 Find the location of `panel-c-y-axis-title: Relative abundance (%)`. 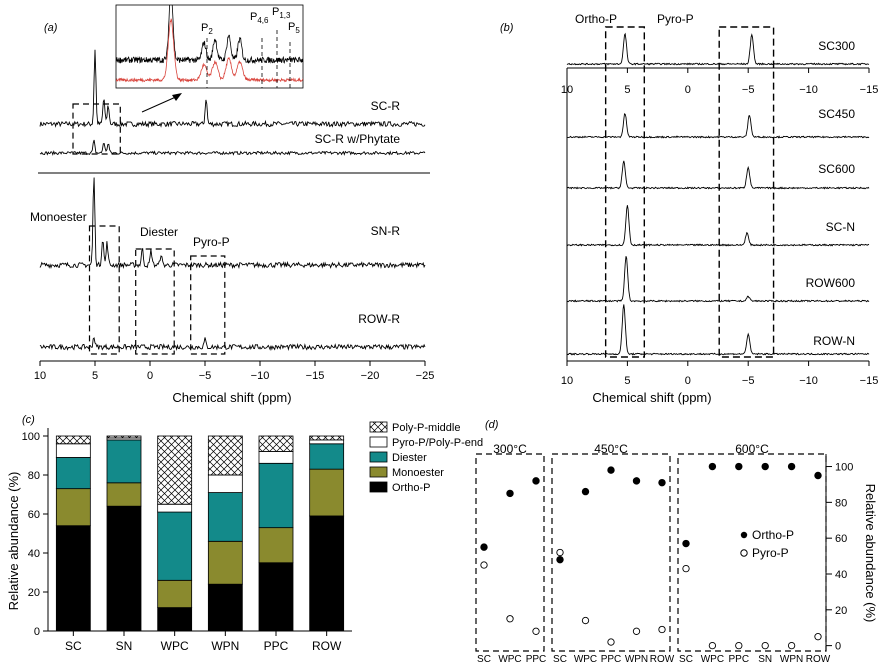

panel-c-y-axis-title: Relative abundance (%) is located at coordinates (13, 541).